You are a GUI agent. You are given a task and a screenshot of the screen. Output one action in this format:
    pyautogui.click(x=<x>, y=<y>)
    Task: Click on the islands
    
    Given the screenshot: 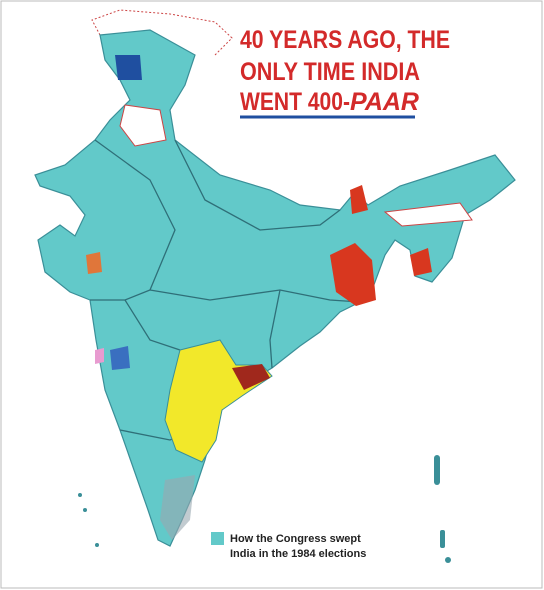 What is the action you would take?
    pyautogui.click(x=264, y=509)
    